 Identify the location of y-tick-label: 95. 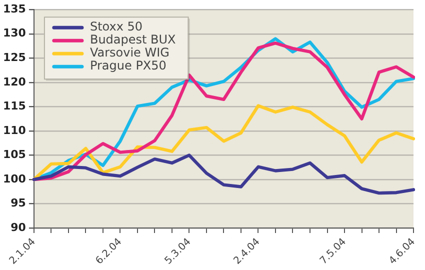
(18, 203).